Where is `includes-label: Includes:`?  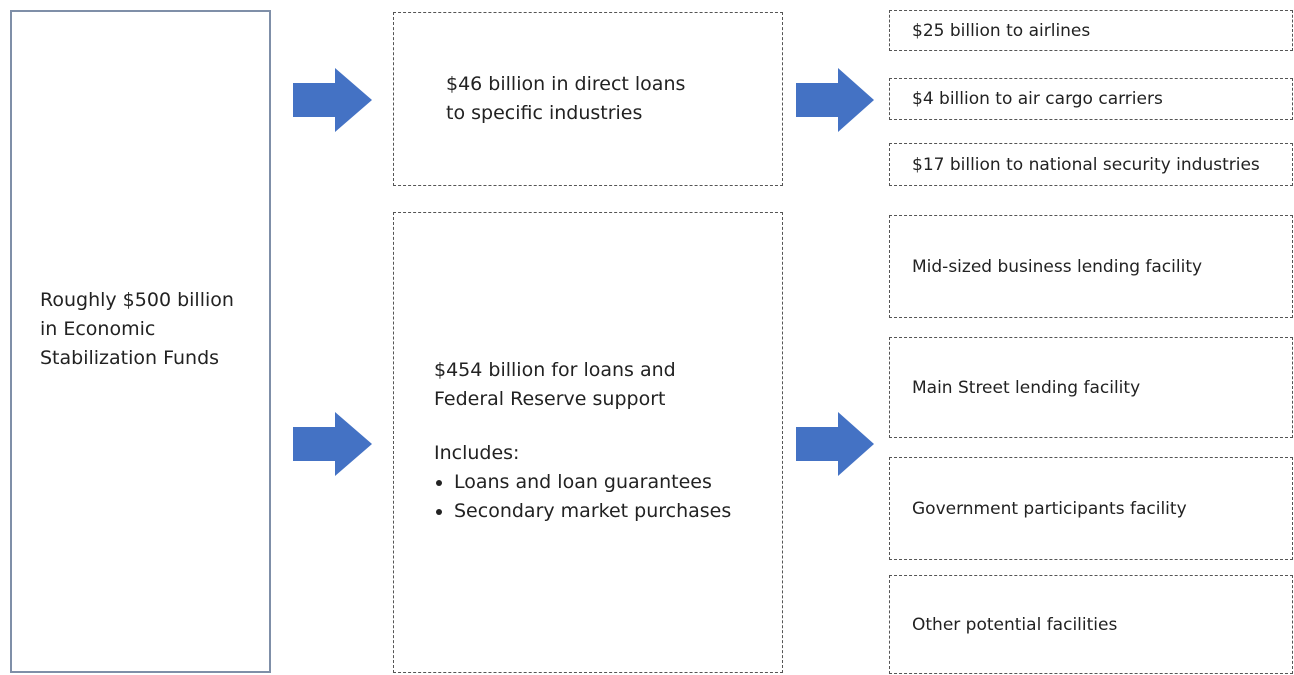 includes-label: Includes: is located at coordinates (477, 453).